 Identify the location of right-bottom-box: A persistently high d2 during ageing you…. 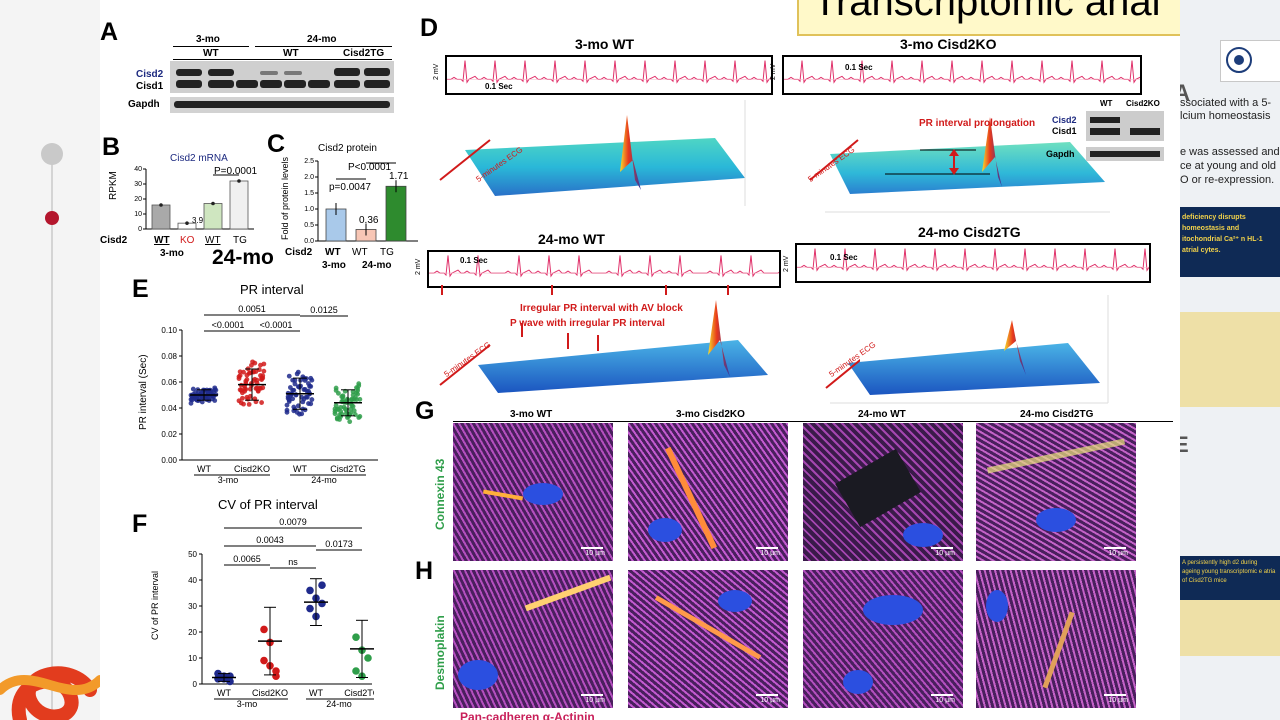
(1230, 578).